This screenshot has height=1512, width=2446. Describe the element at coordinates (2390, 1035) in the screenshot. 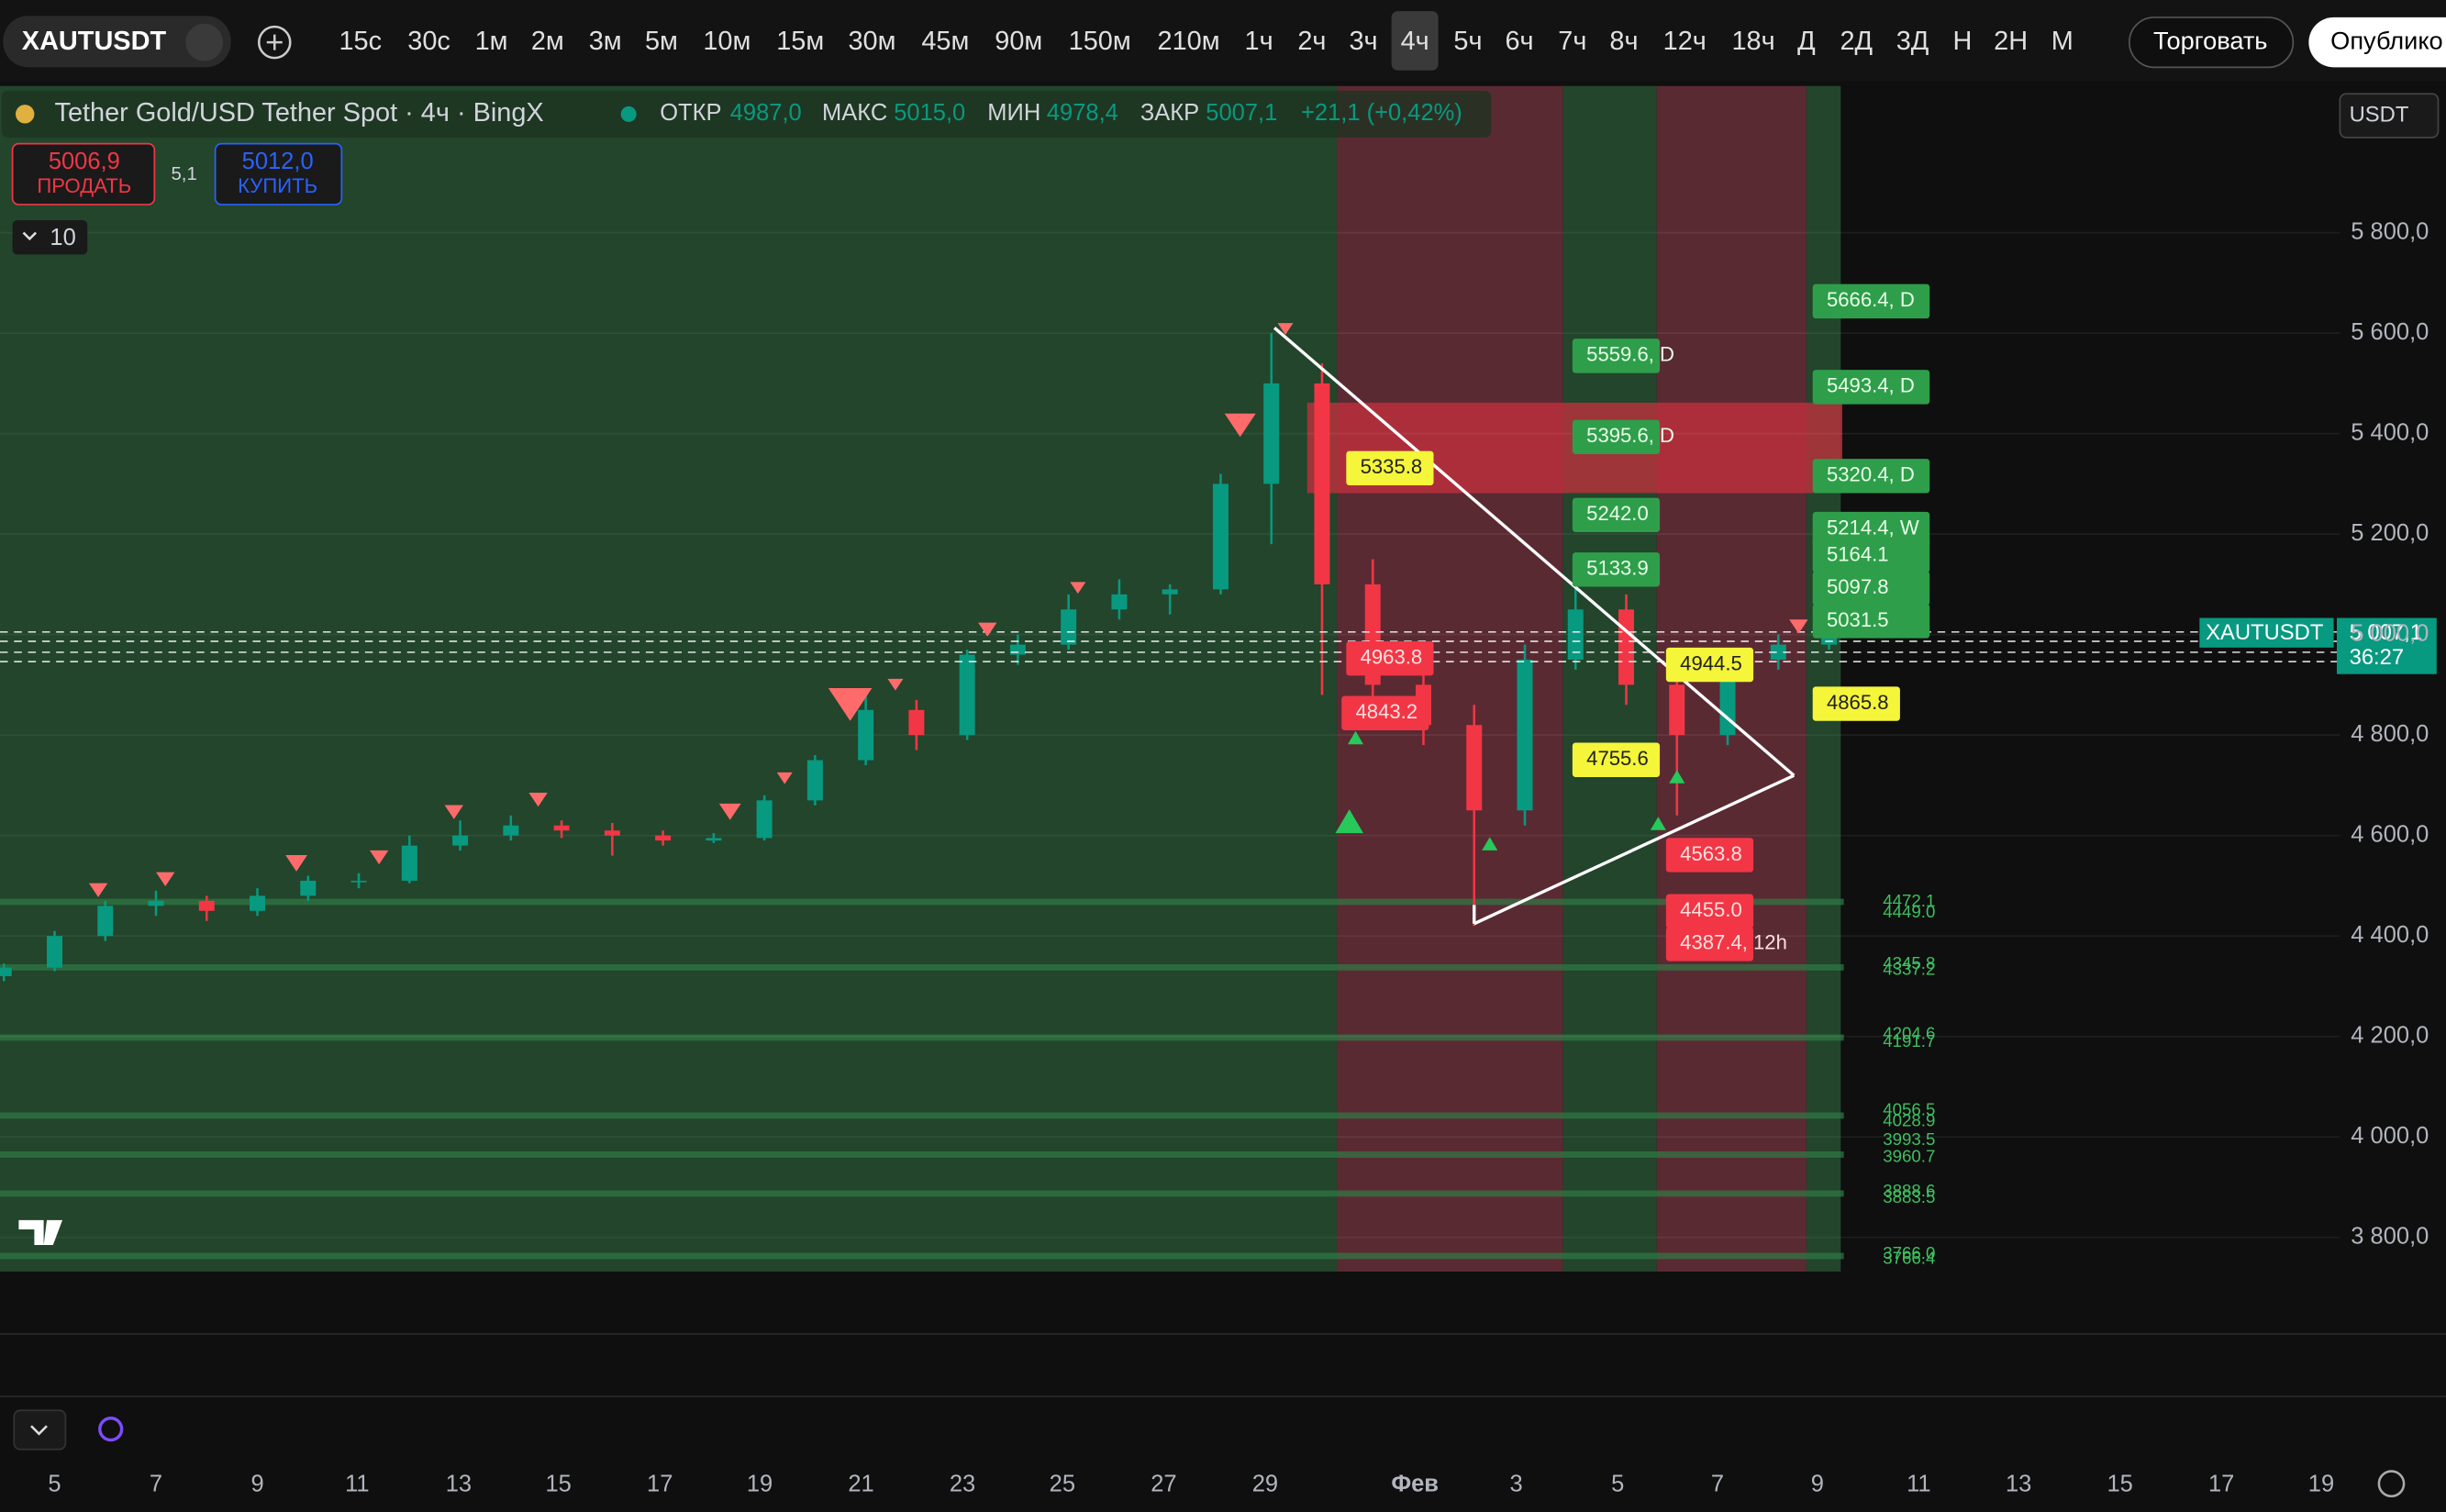

I see `y-tick-label: 4 200,0` at that location.